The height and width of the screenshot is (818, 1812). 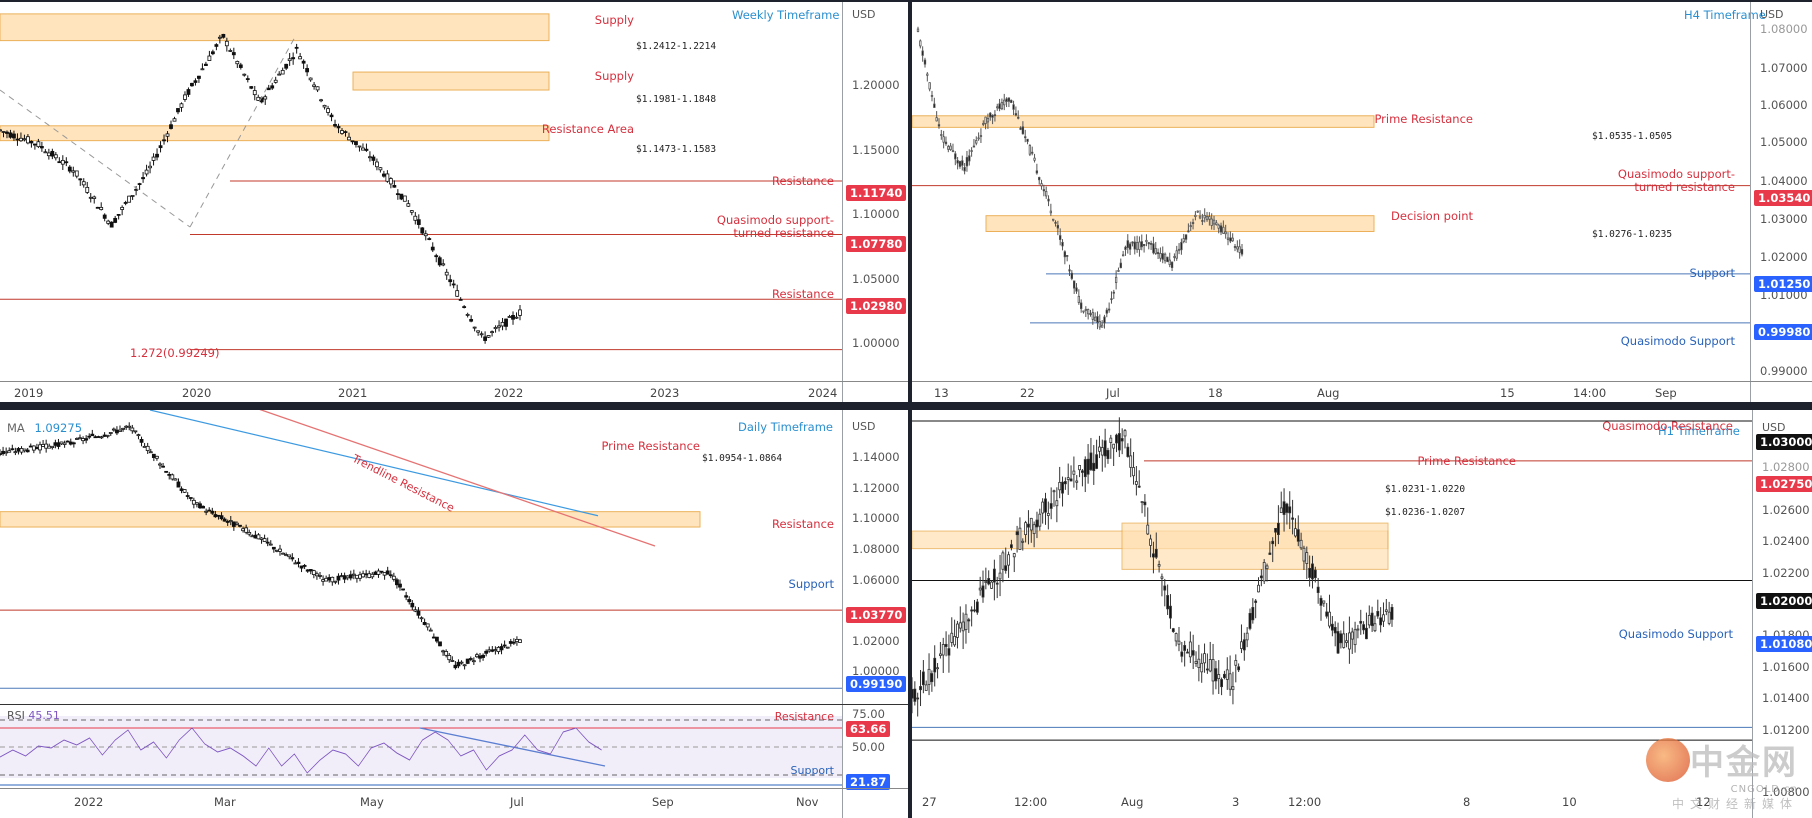 I want to click on weekly-zone-range-resistance-area: $1.1473-1.1583, so click(x=676, y=149).